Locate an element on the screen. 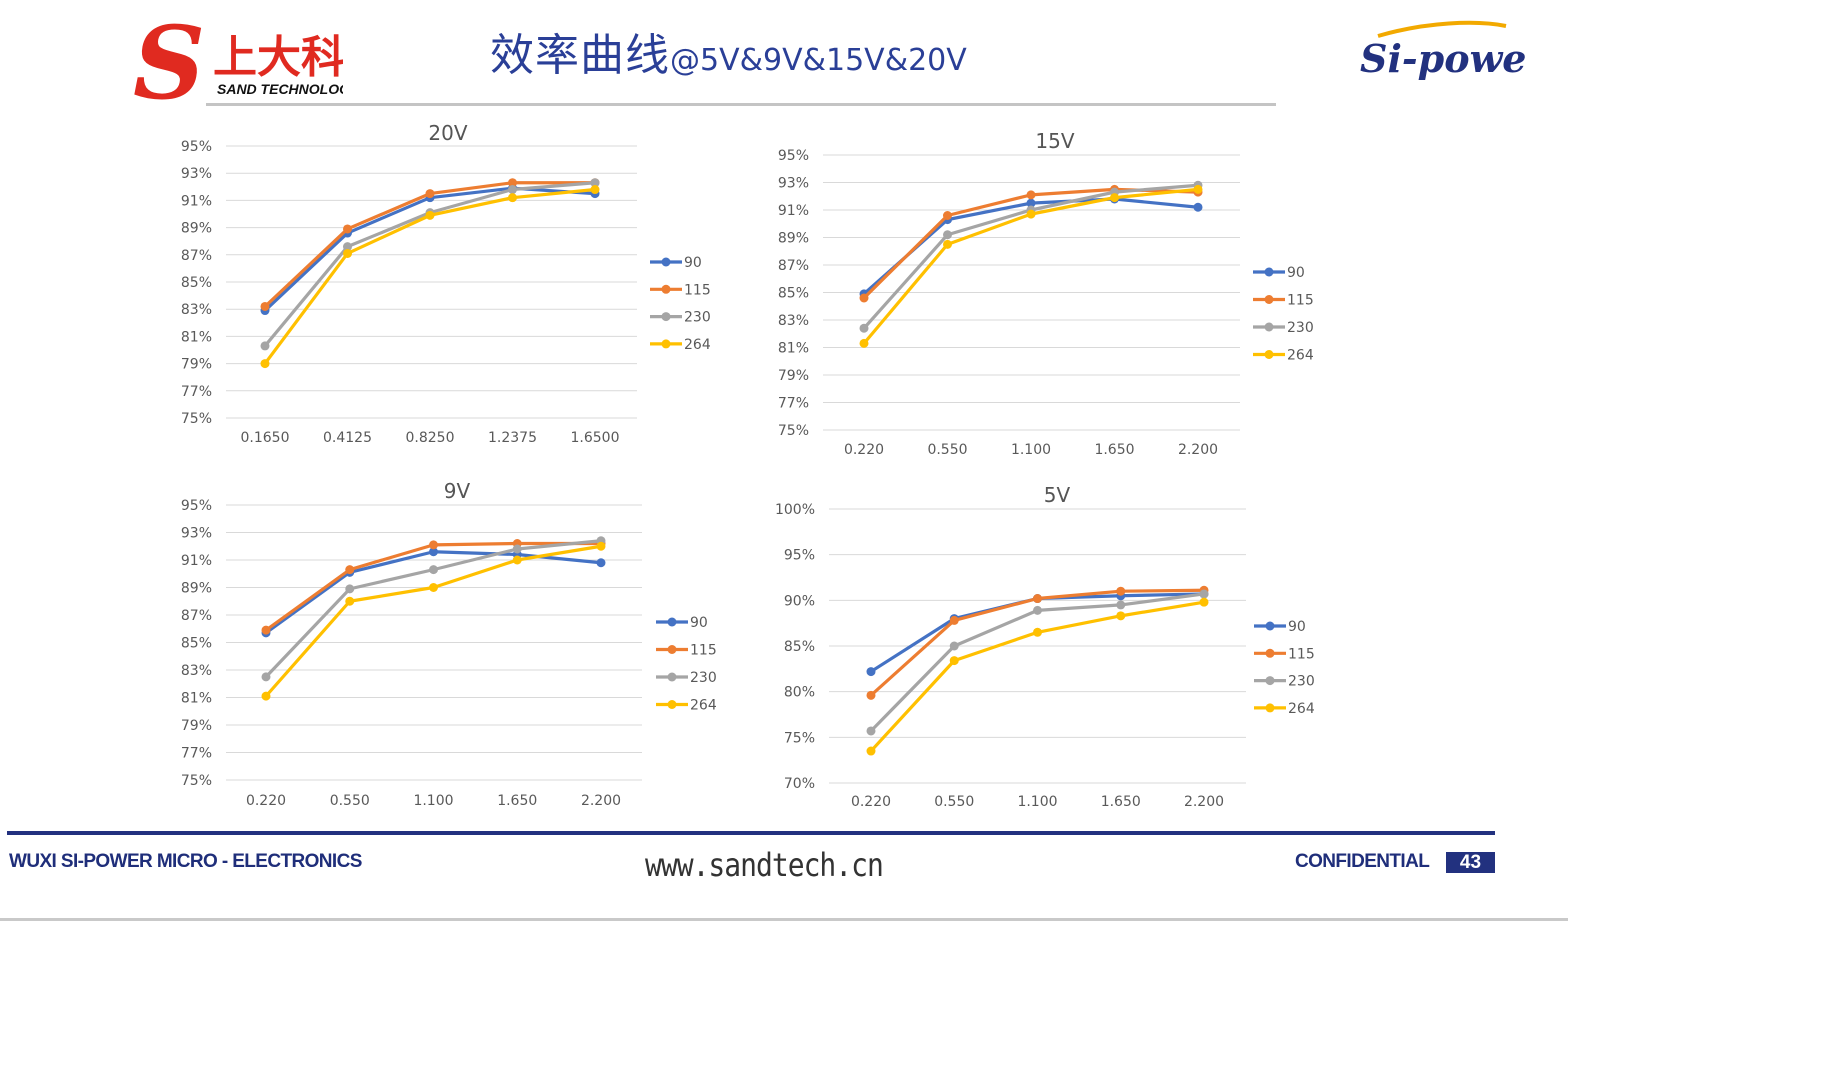  footer-website: www.sandtech.cn is located at coordinates (764, 865).